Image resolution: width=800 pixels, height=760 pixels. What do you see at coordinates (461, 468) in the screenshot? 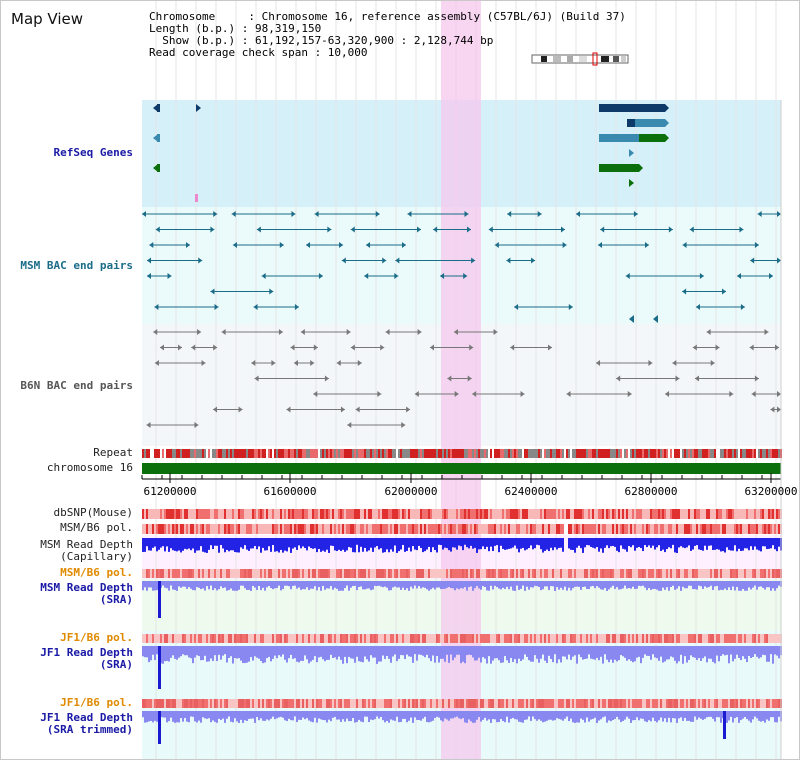
I see `chromosome-bar` at bounding box center [461, 468].